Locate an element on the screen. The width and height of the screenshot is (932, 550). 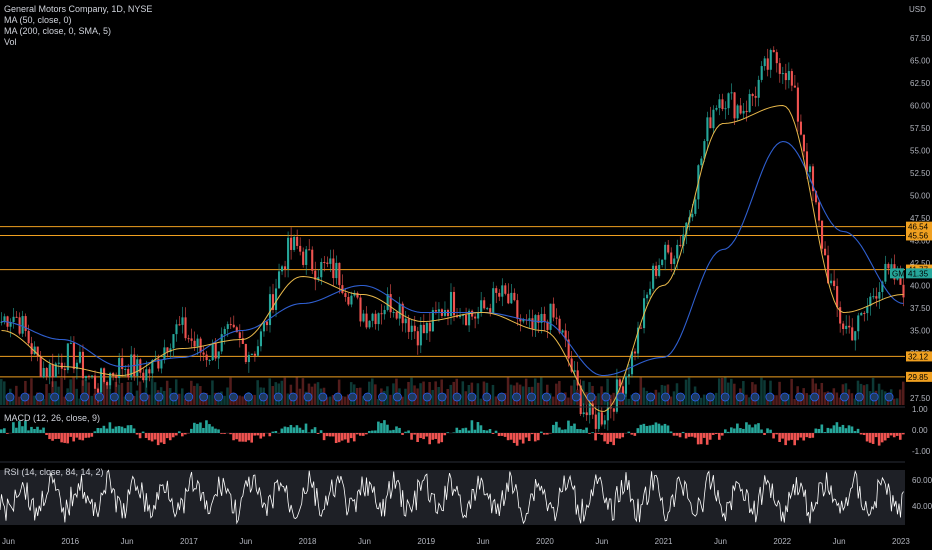
rsi-legend: RSI (14, close, 84, 14, 2) is located at coordinates (54, 472).